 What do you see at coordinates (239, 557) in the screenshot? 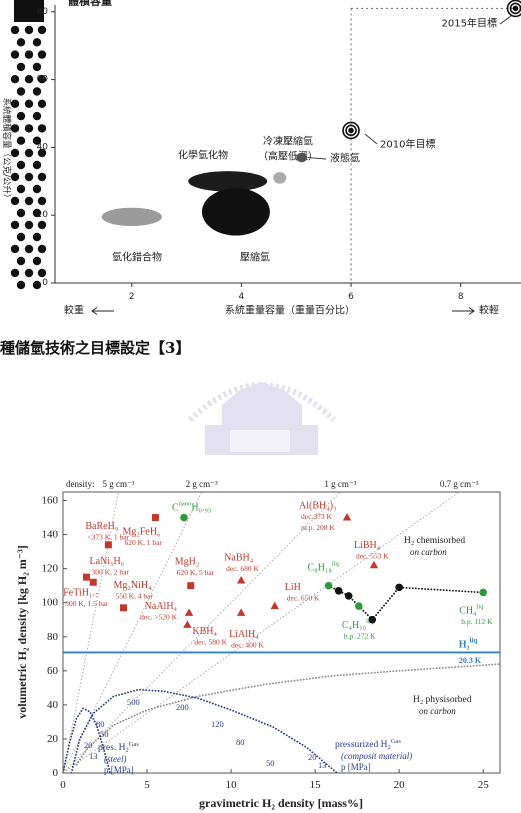
I see `point-label: NaBH₄` at bounding box center [239, 557].